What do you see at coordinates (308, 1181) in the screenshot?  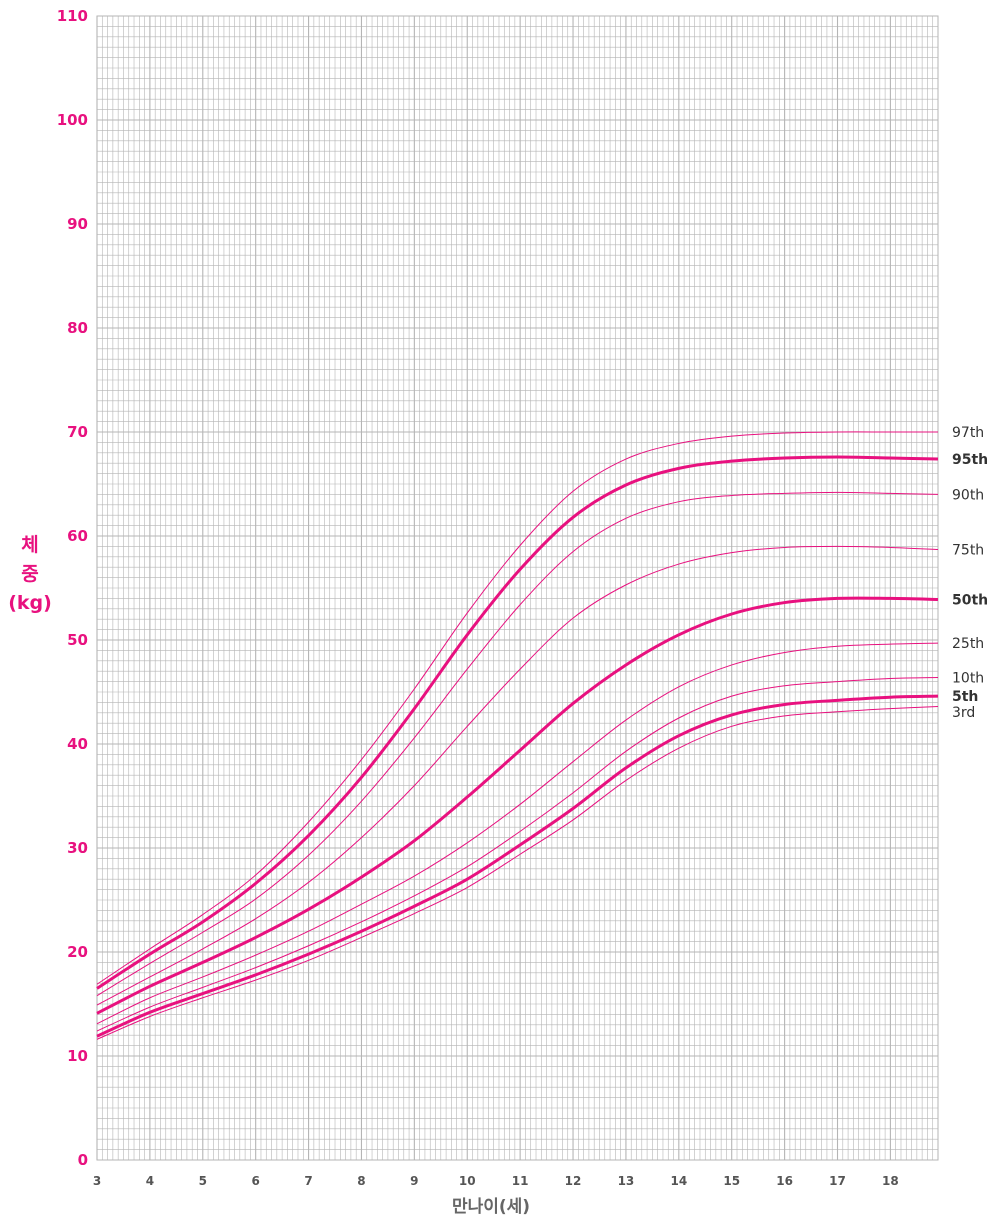 I see `x-tick-label: 7` at bounding box center [308, 1181].